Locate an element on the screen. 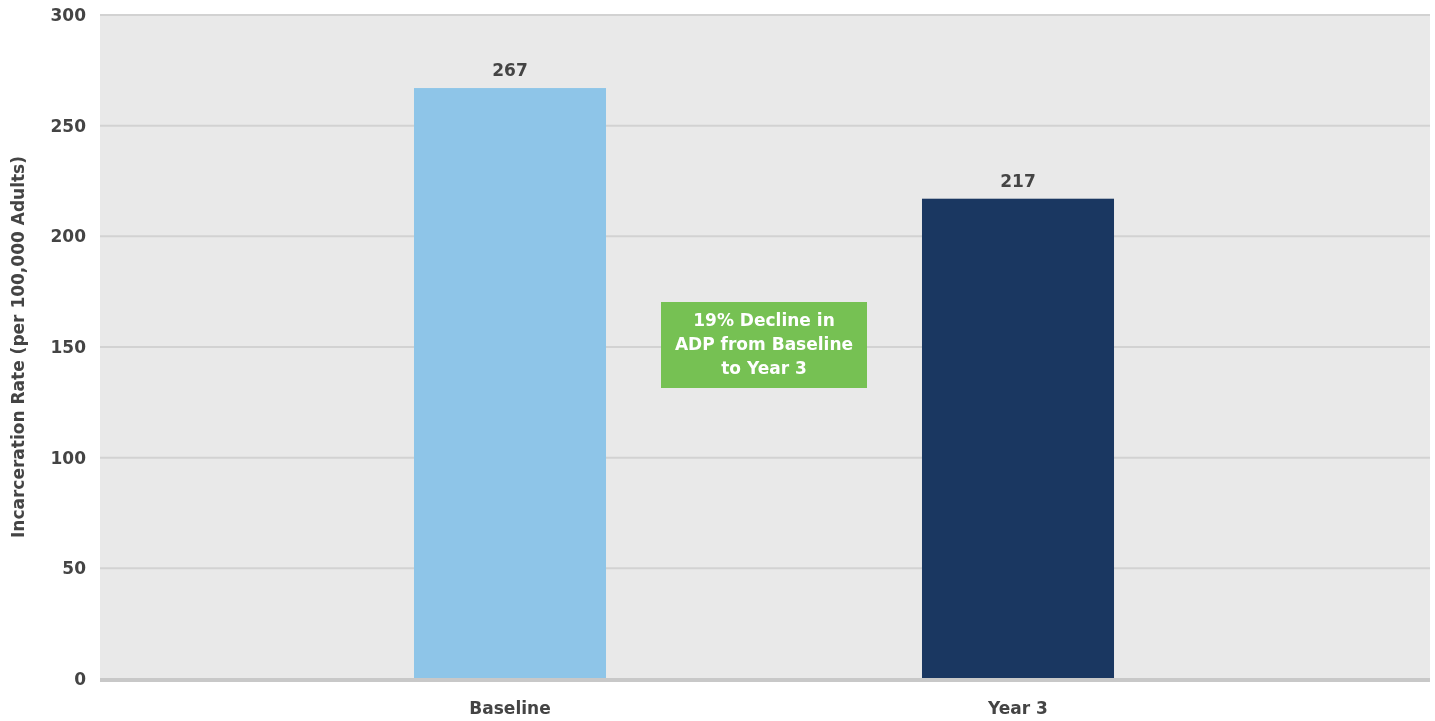 The height and width of the screenshot is (721, 1435). y-tick-label: 50 is located at coordinates (74, 568).